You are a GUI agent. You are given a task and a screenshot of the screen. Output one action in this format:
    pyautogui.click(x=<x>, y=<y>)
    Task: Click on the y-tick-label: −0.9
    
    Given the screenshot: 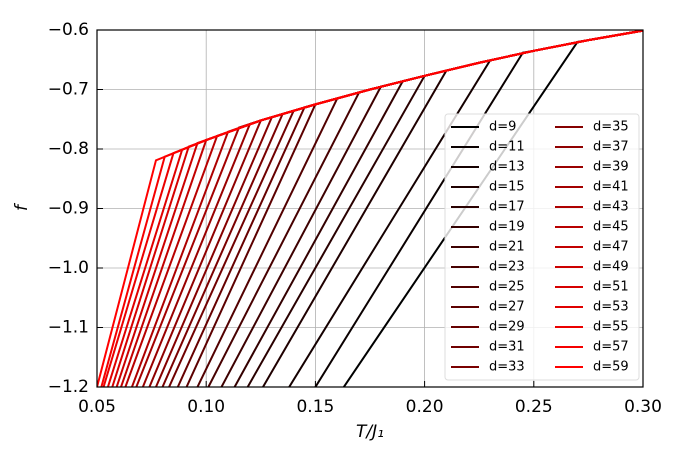 What is the action you would take?
    pyautogui.click(x=68, y=209)
    